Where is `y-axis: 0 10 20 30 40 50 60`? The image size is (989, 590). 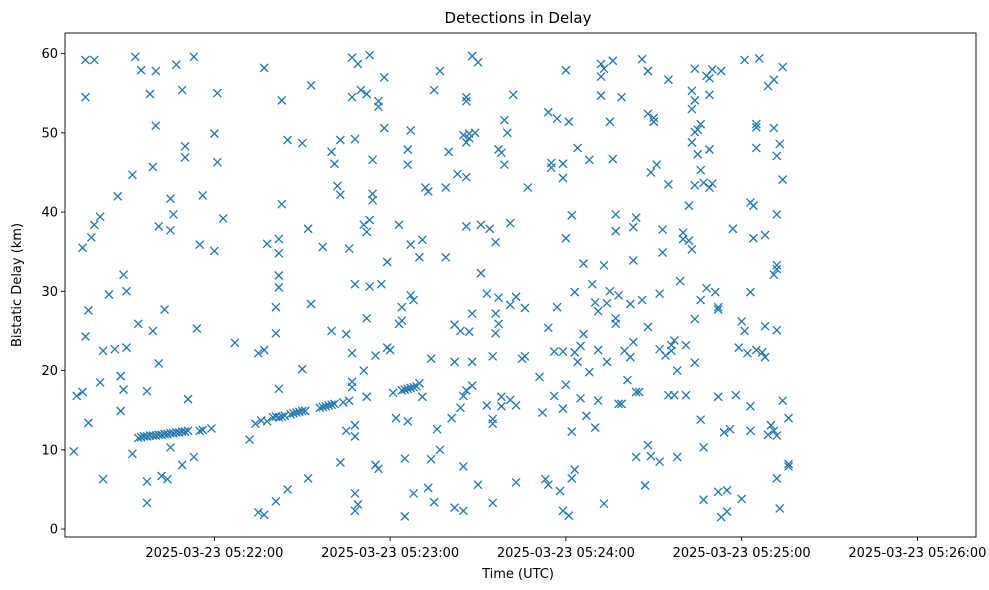 y-axis: 0 10 20 30 40 50 60 is located at coordinates (53, 292).